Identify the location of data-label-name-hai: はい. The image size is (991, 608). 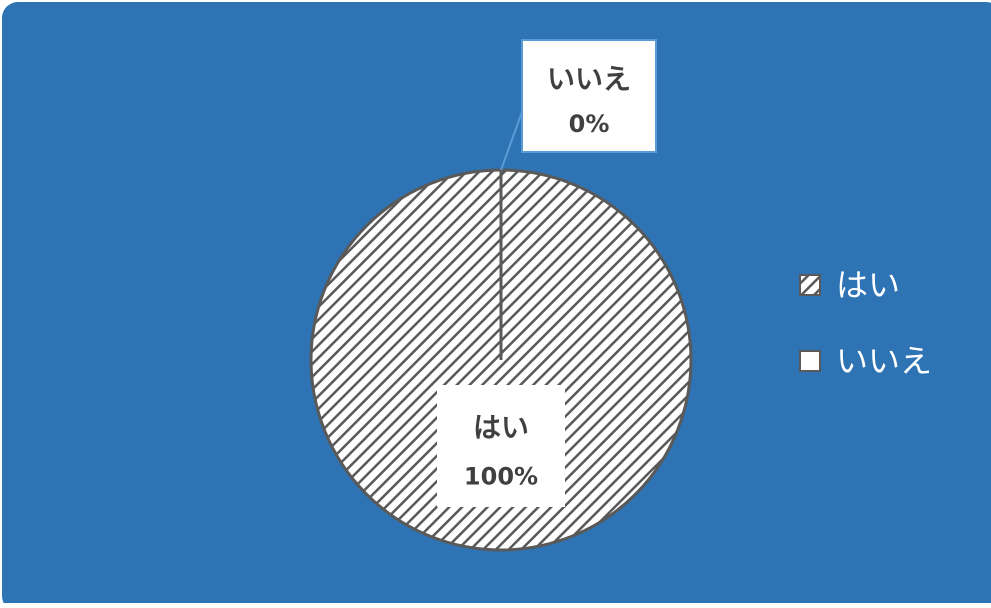
(501, 427).